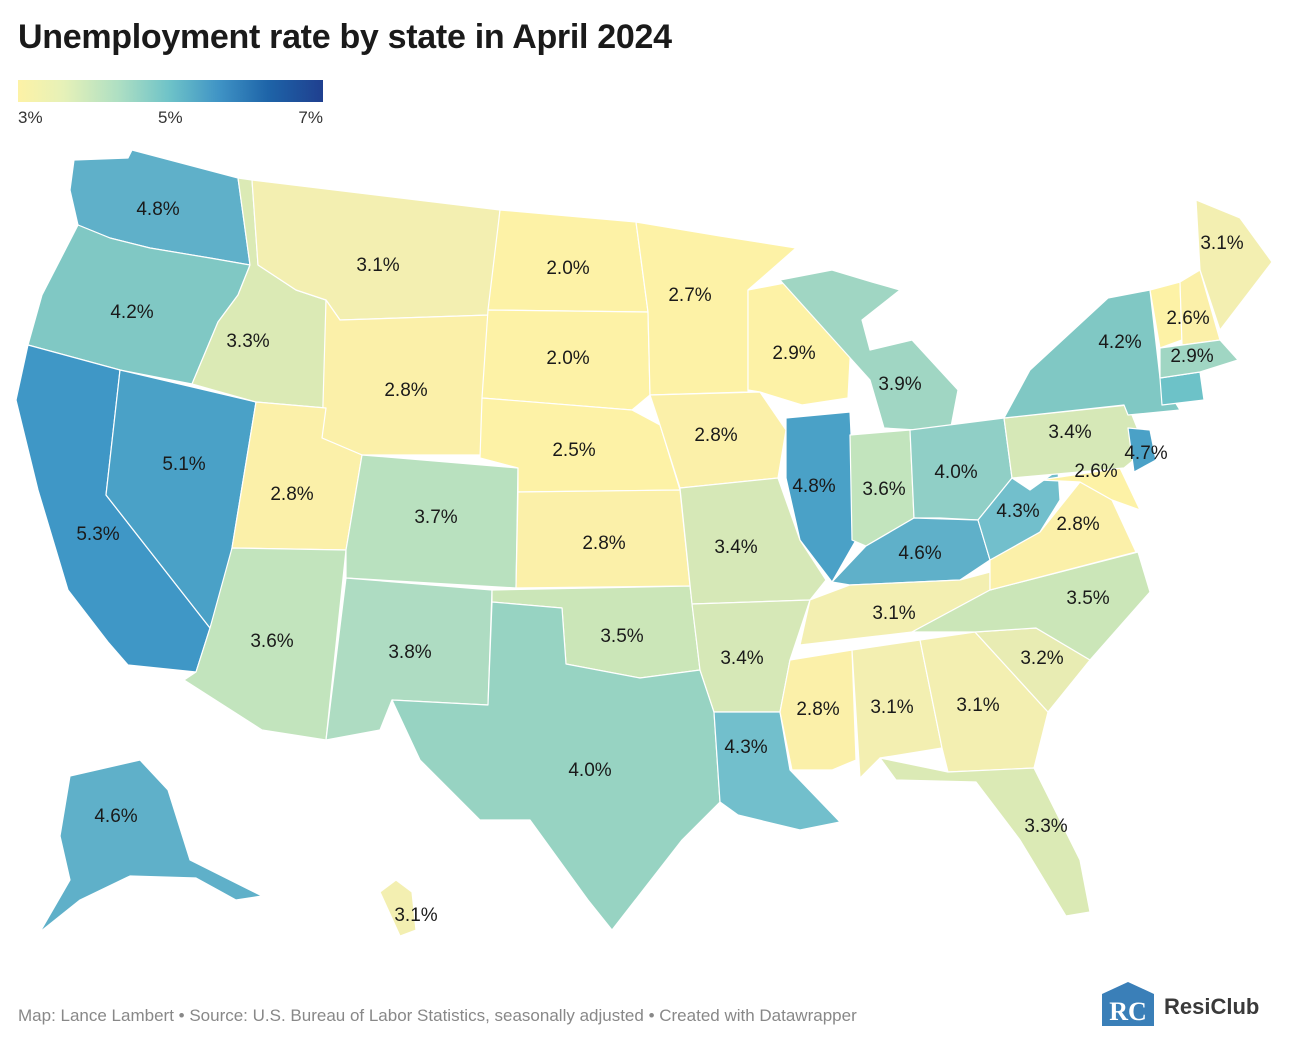 The height and width of the screenshot is (1046, 1292). What do you see at coordinates (589, 770) in the screenshot?
I see `state-label-tx: 4.0%` at bounding box center [589, 770].